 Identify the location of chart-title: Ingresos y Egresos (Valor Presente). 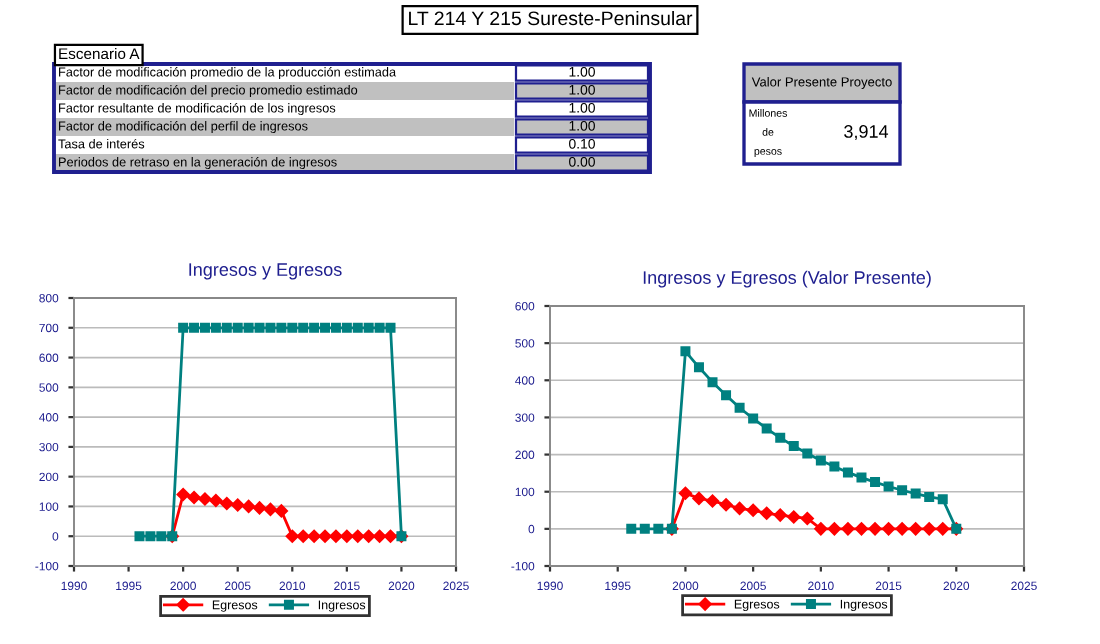
(787, 279).